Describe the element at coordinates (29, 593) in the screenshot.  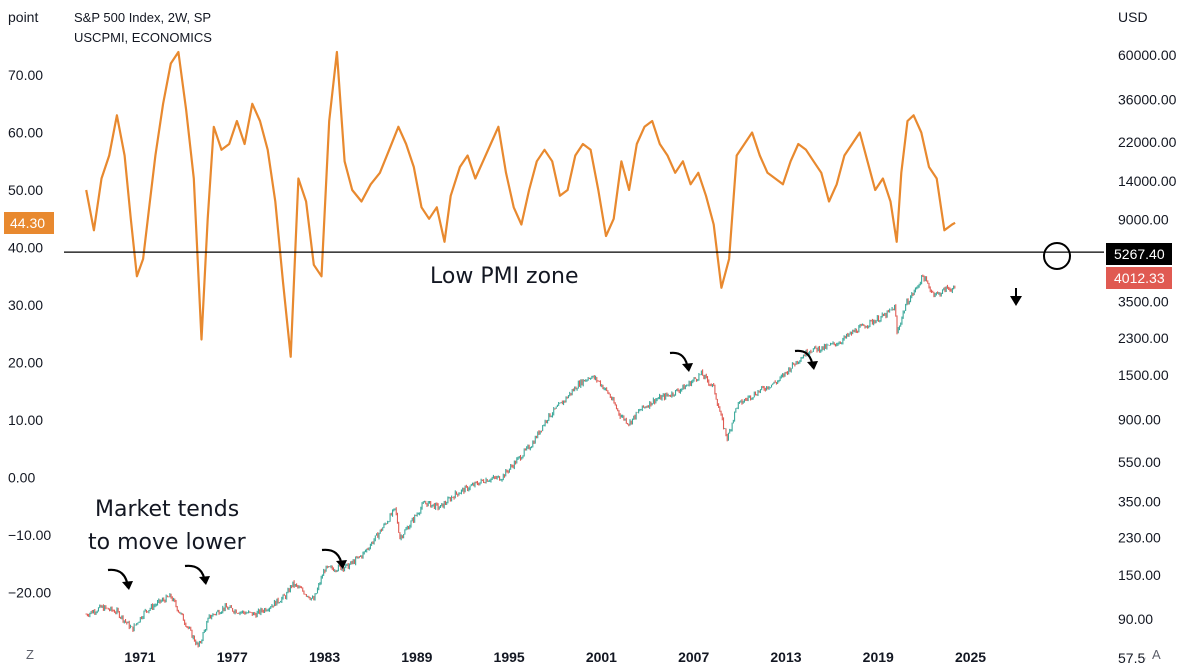
I see `left-tick-label: −20.00` at that location.